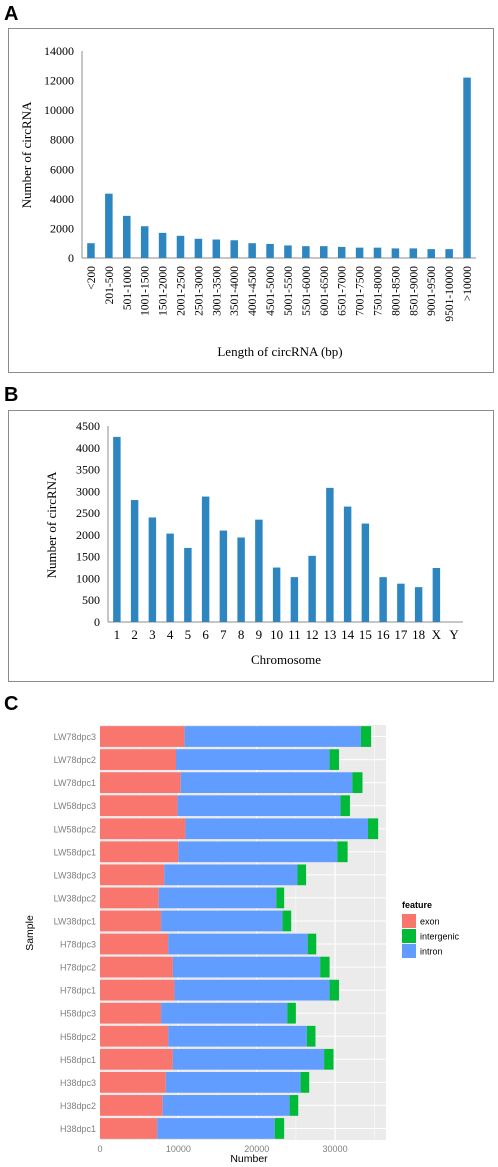 This screenshot has width=498, height=1167. I want to click on y-tick-label: 14000, so click(59, 51).